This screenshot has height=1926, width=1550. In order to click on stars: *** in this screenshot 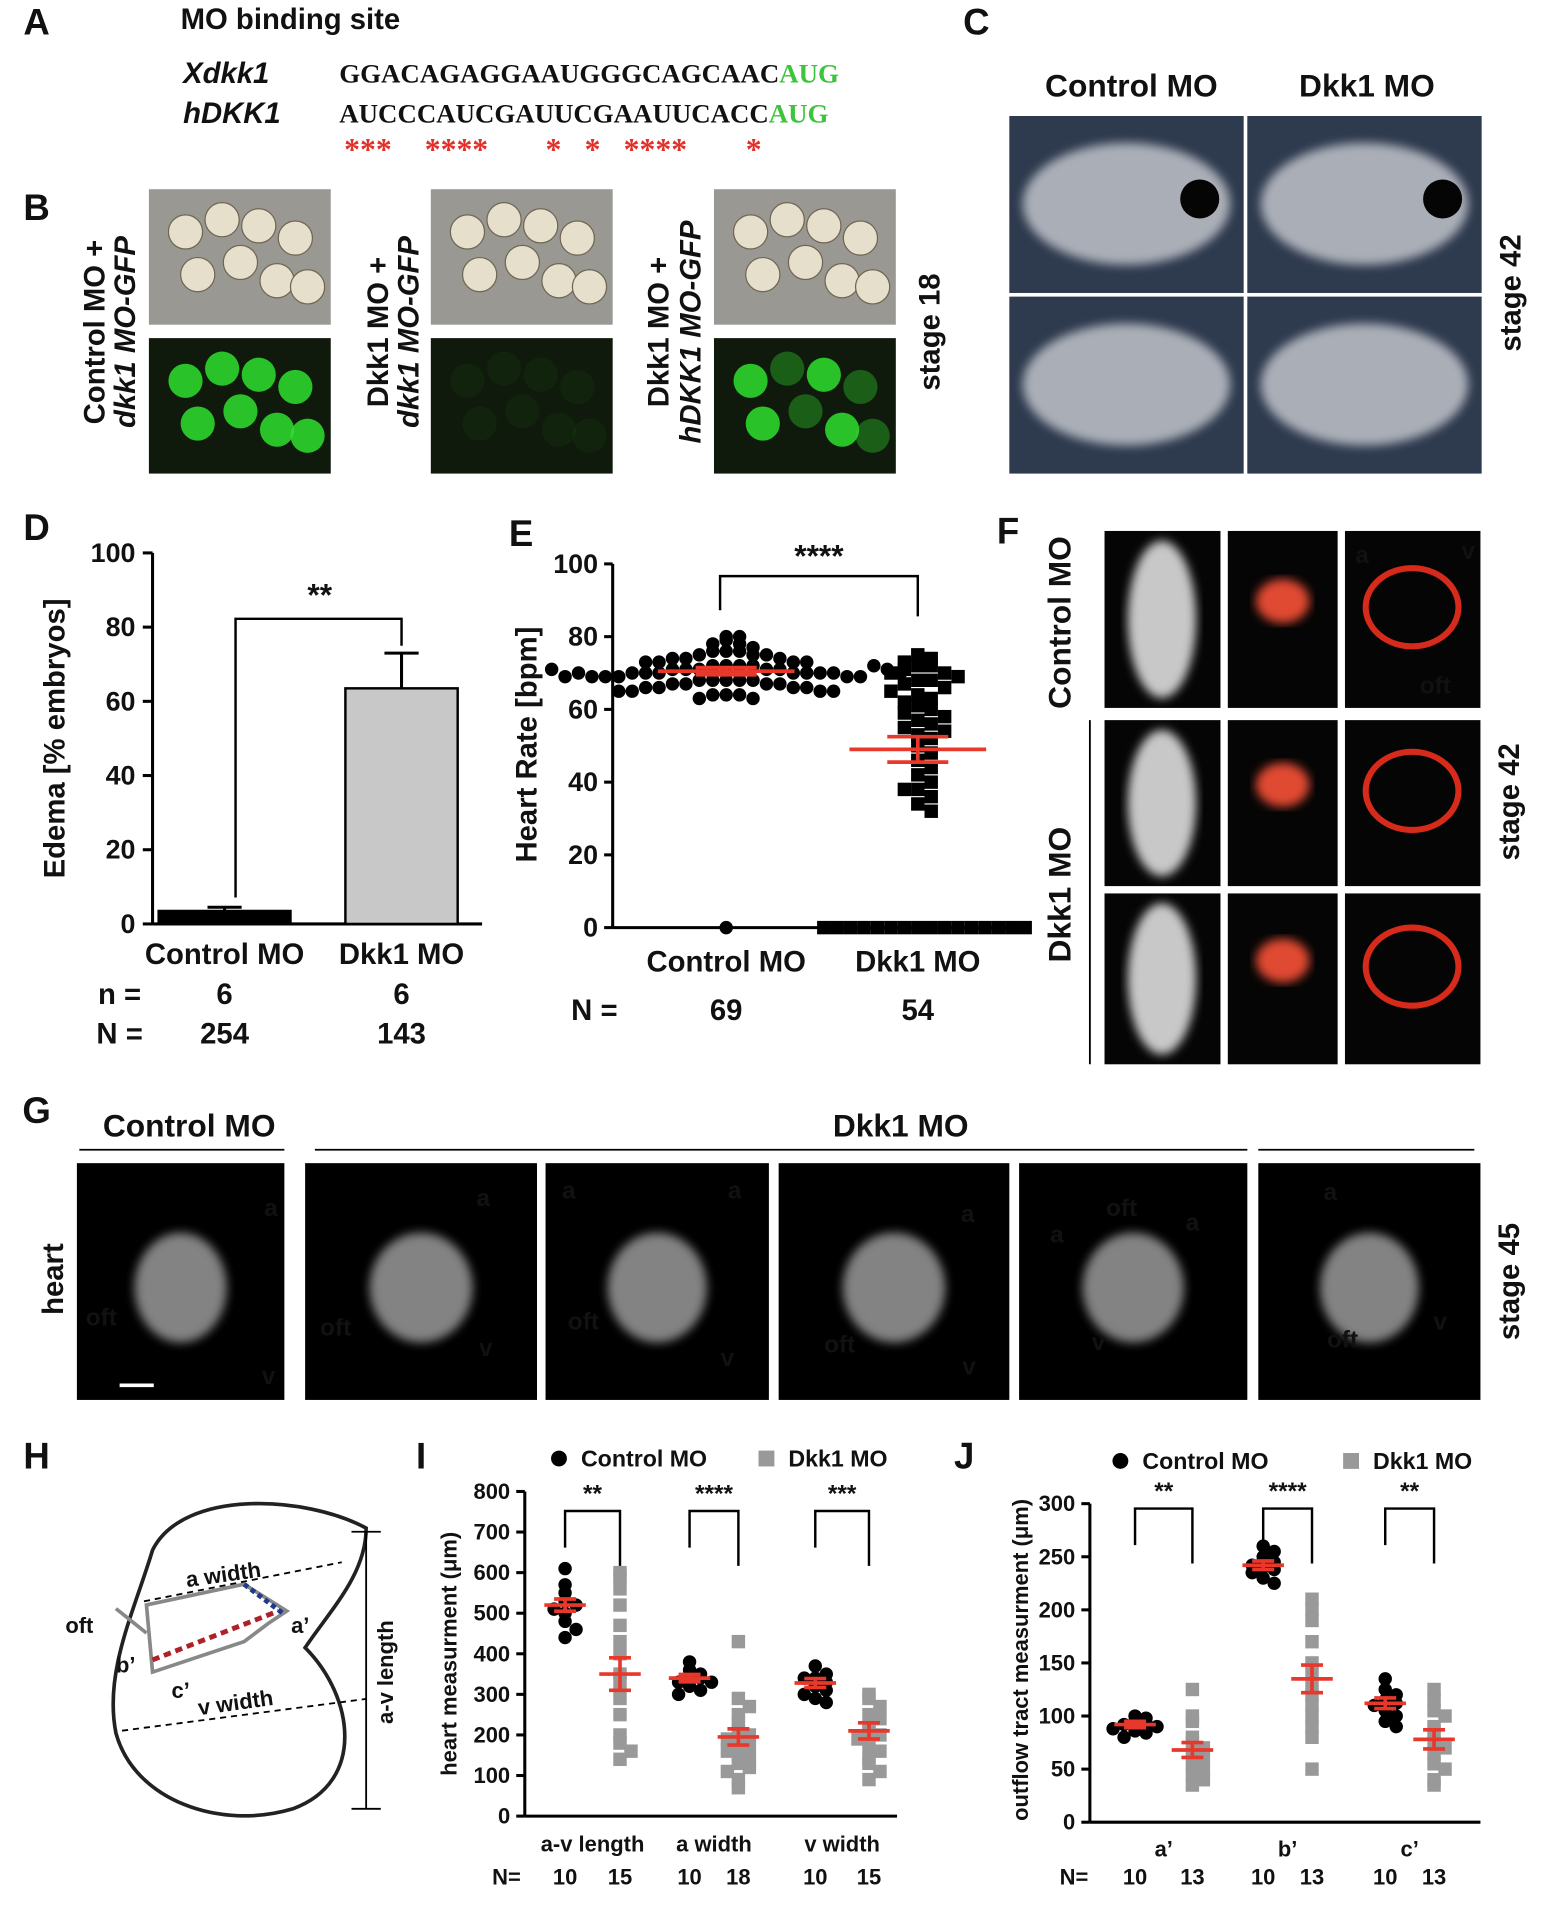, I will do `click(368, 148)`.